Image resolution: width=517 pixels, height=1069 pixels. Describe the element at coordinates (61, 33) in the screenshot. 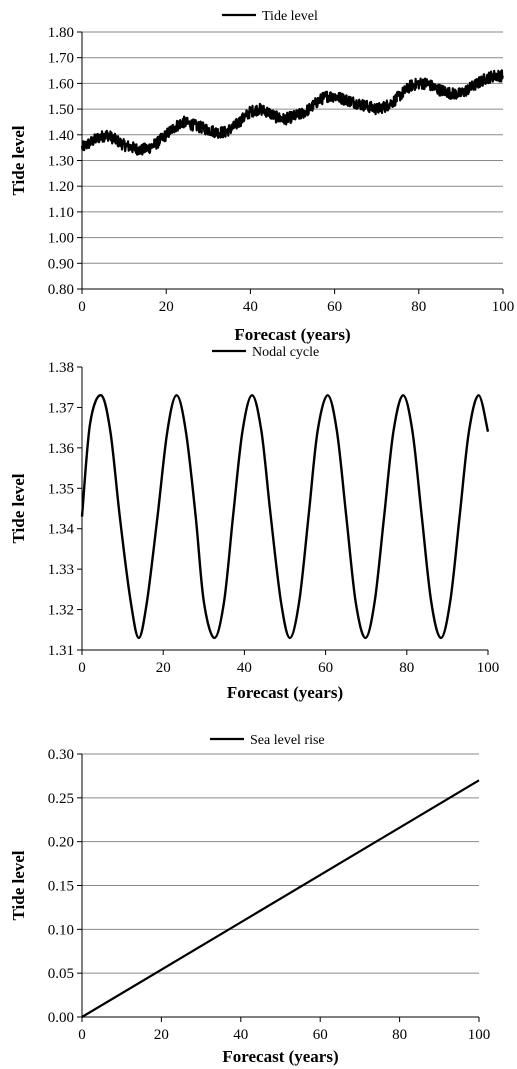

I see `y-tick-label: 1.80` at that location.